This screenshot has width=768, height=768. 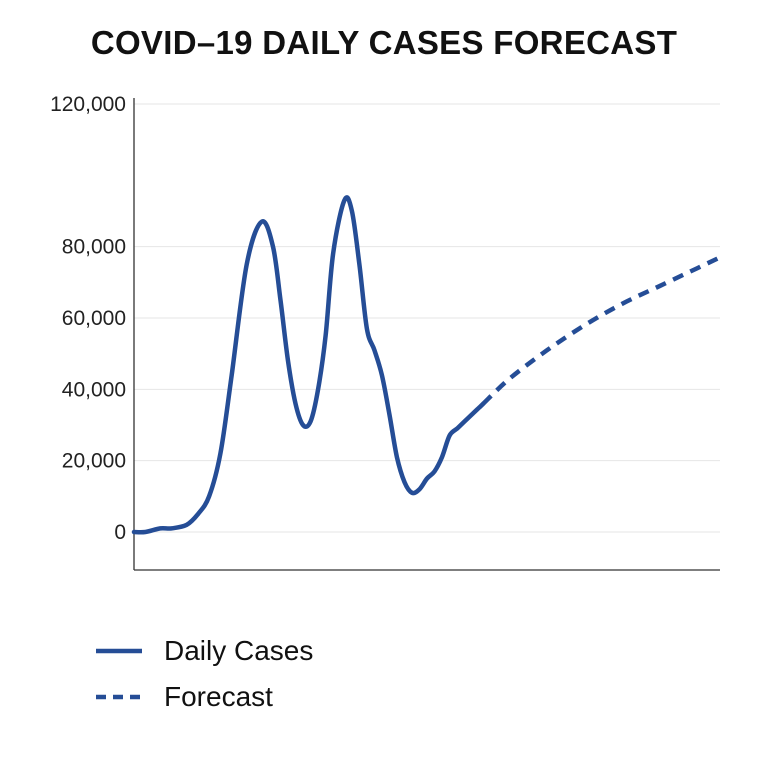 What do you see at coordinates (120, 532) in the screenshot?
I see `y-tick-label: 0` at bounding box center [120, 532].